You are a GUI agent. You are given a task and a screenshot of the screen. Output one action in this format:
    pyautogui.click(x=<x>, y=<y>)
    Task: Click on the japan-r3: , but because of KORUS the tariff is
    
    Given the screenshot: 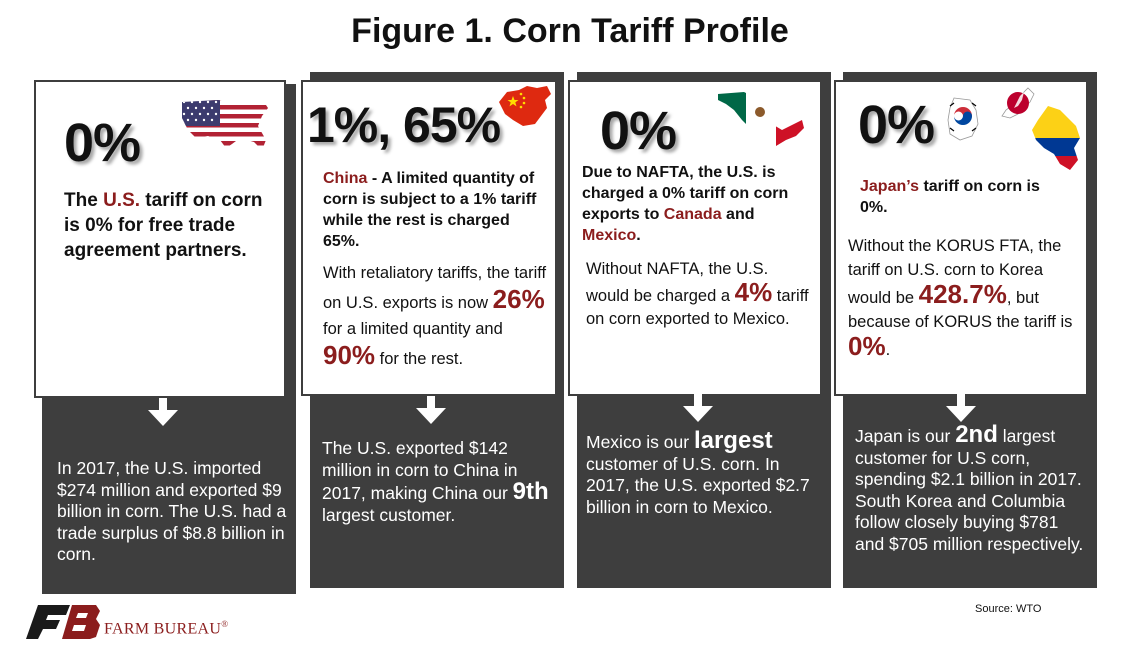 What is the action you would take?
    pyautogui.click(x=960, y=310)
    